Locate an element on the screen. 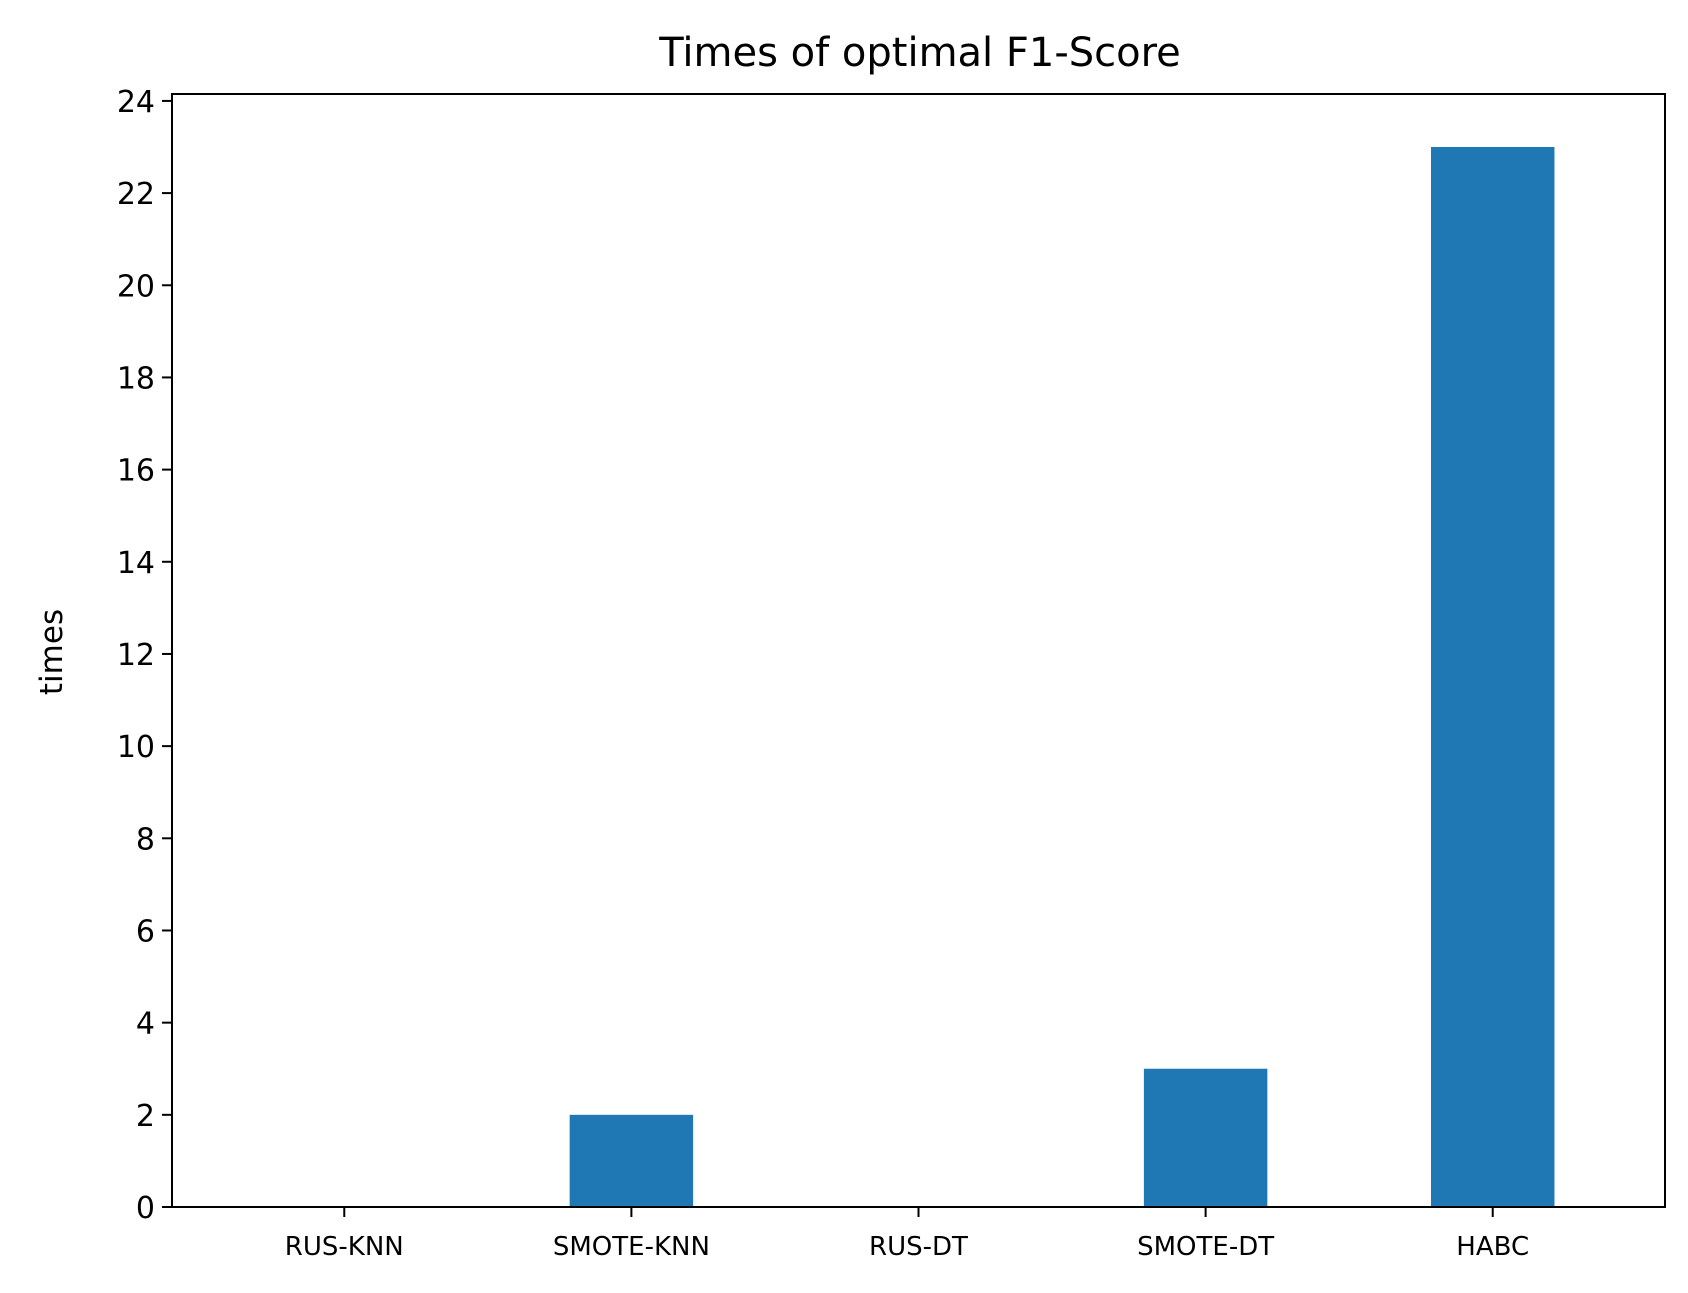  y-tick-label: 20 is located at coordinates (136, 286).